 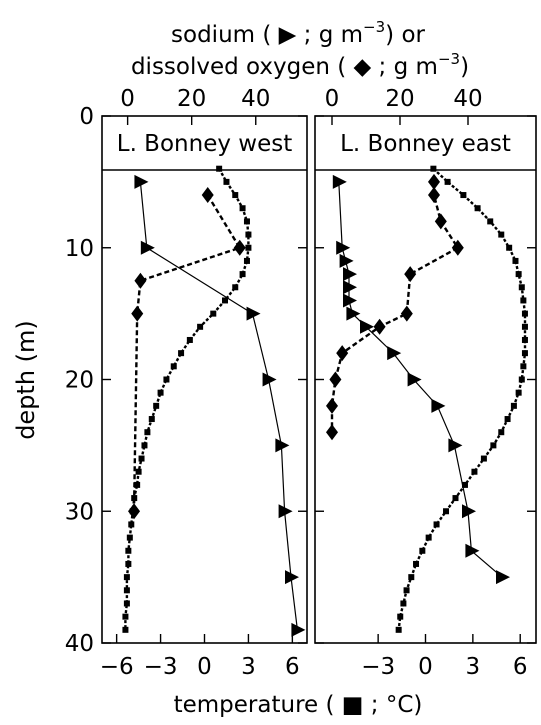 I want to click on y-axis-title: depth (m), so click(x=26, y=380).